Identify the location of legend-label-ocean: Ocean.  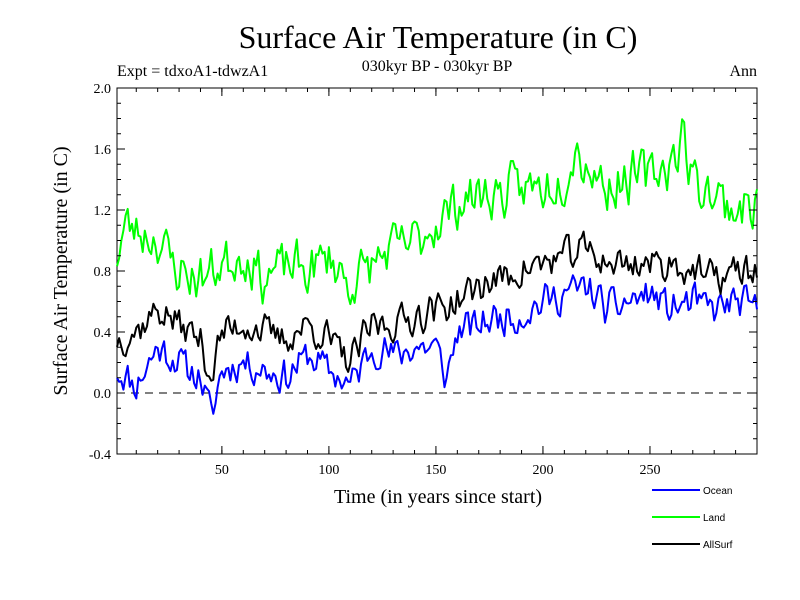
(717, 491).